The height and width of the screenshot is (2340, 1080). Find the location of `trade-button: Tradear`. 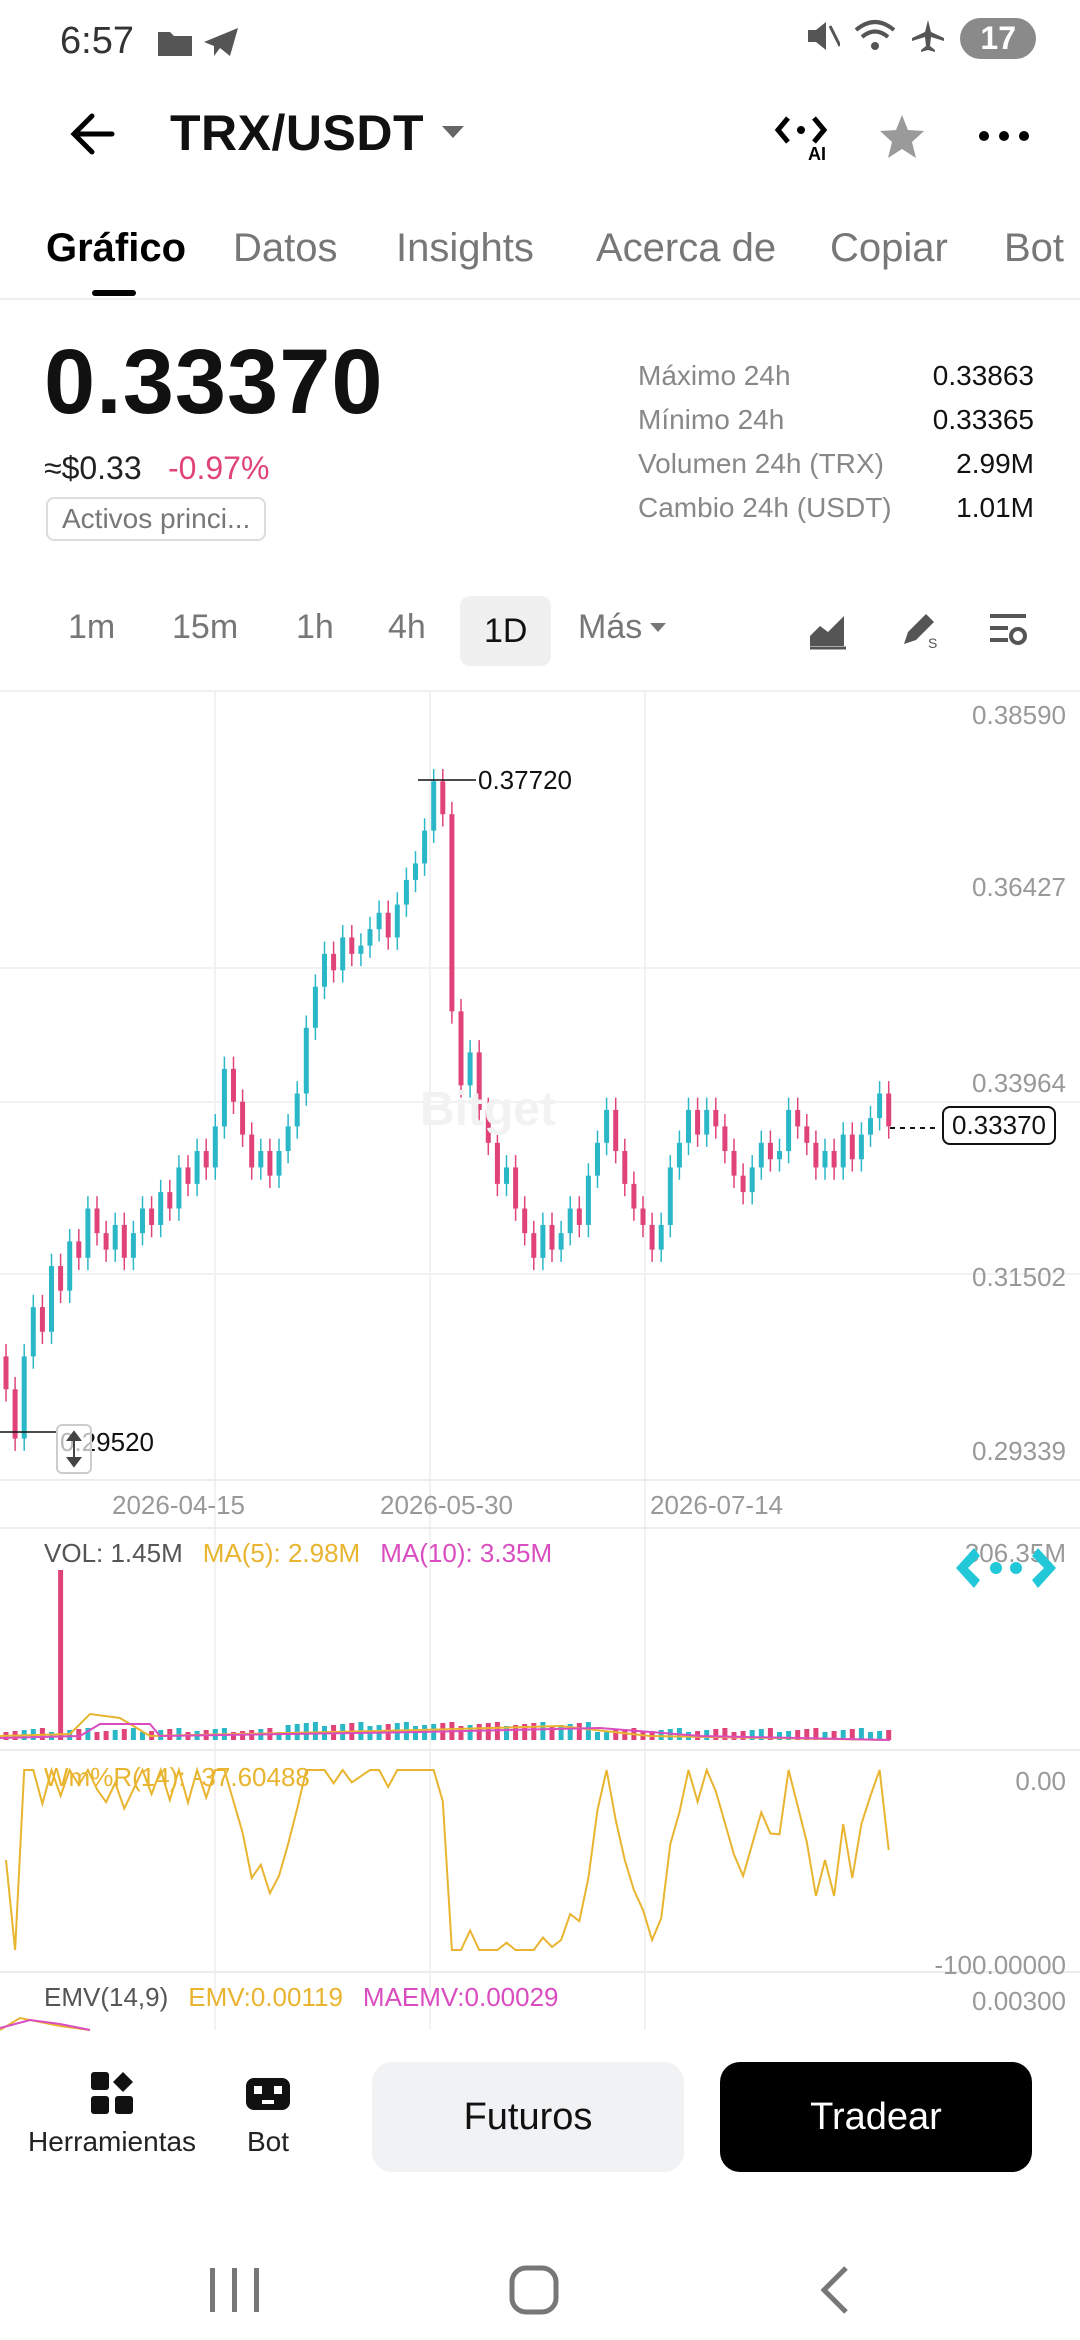

trade-button: Tradear is located at coordinates (876, 2117).